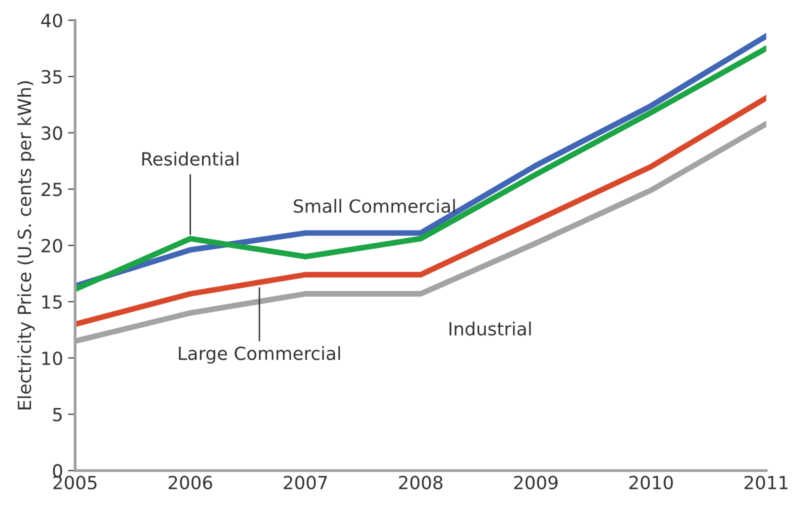 The height and width of the screenshot is (506, 799). Describe the element at coordinates (190, 483) in the screenshot. I see `x-tick-label: 2006` at that location.